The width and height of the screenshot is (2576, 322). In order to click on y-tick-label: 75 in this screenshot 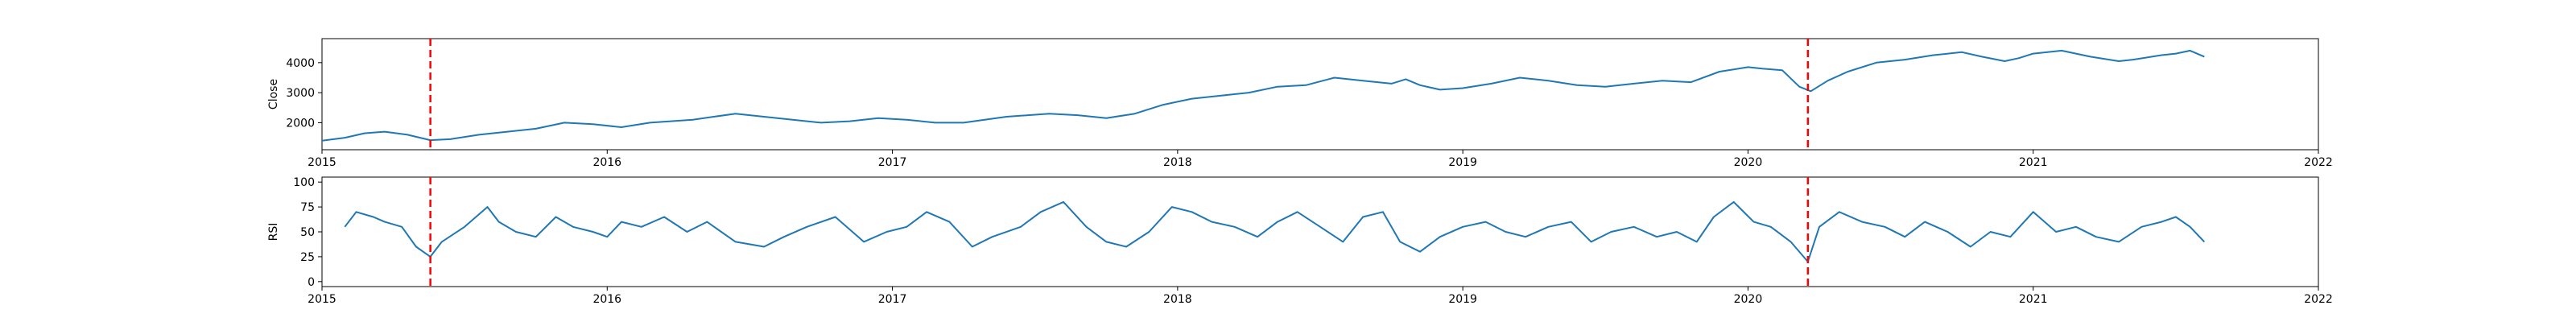, I will do `click(307, 207)`.